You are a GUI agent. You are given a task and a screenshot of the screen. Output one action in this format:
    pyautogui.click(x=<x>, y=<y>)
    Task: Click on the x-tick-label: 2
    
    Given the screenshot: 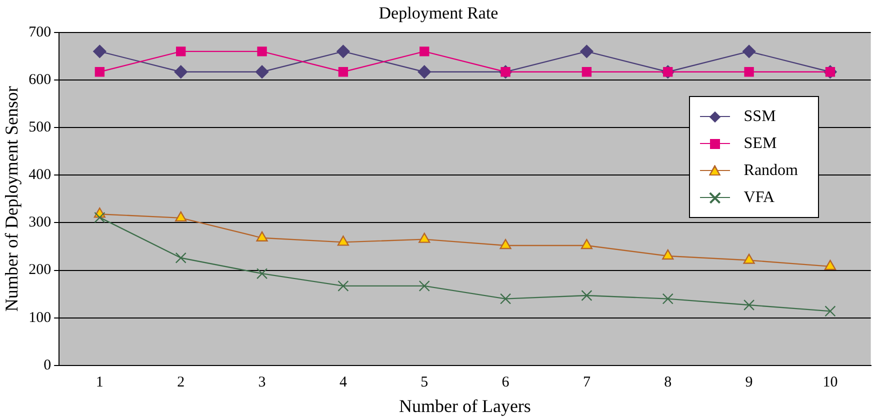 What is the action you would take?
    pyautogui.click(x=181, y=382)
    